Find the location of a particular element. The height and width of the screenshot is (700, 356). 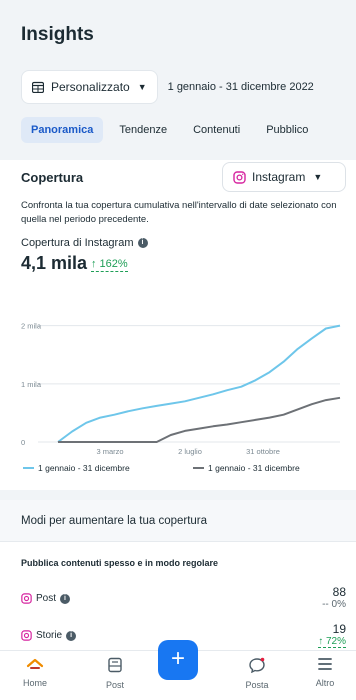

stat-value: 88 is located at coordinates (339, 592).